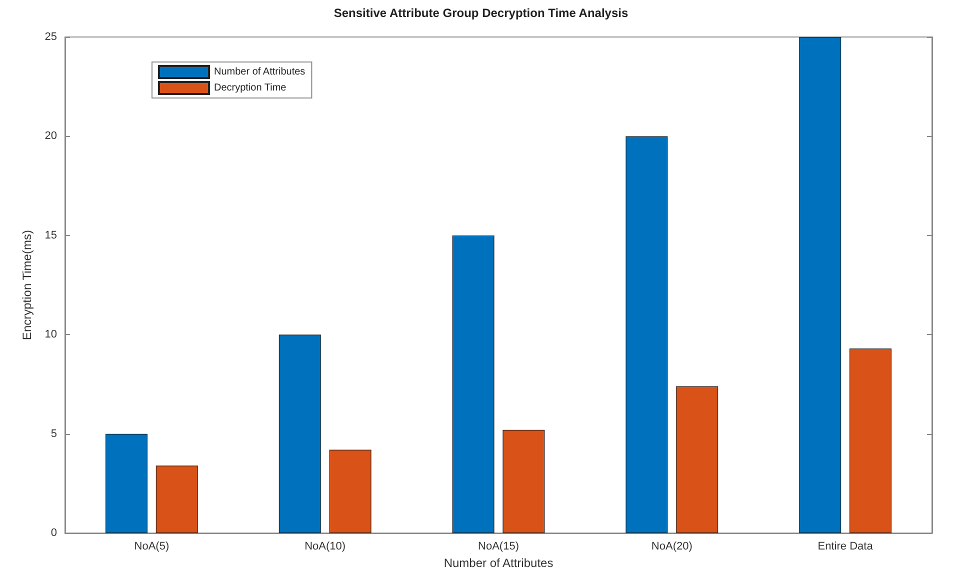 This screenshot has height=574, width=962. I want to click on y-tick-label: 15, so click(50, 235).